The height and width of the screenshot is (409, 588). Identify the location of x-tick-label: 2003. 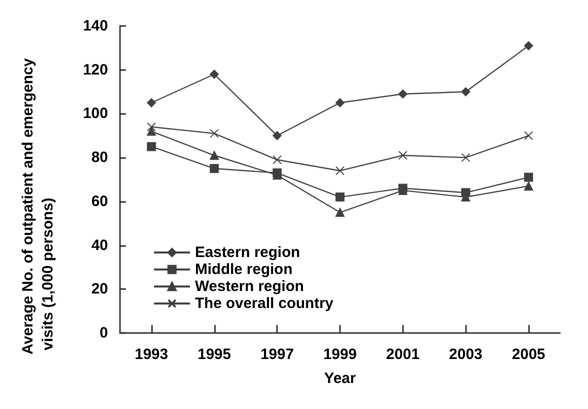
(465, 354).